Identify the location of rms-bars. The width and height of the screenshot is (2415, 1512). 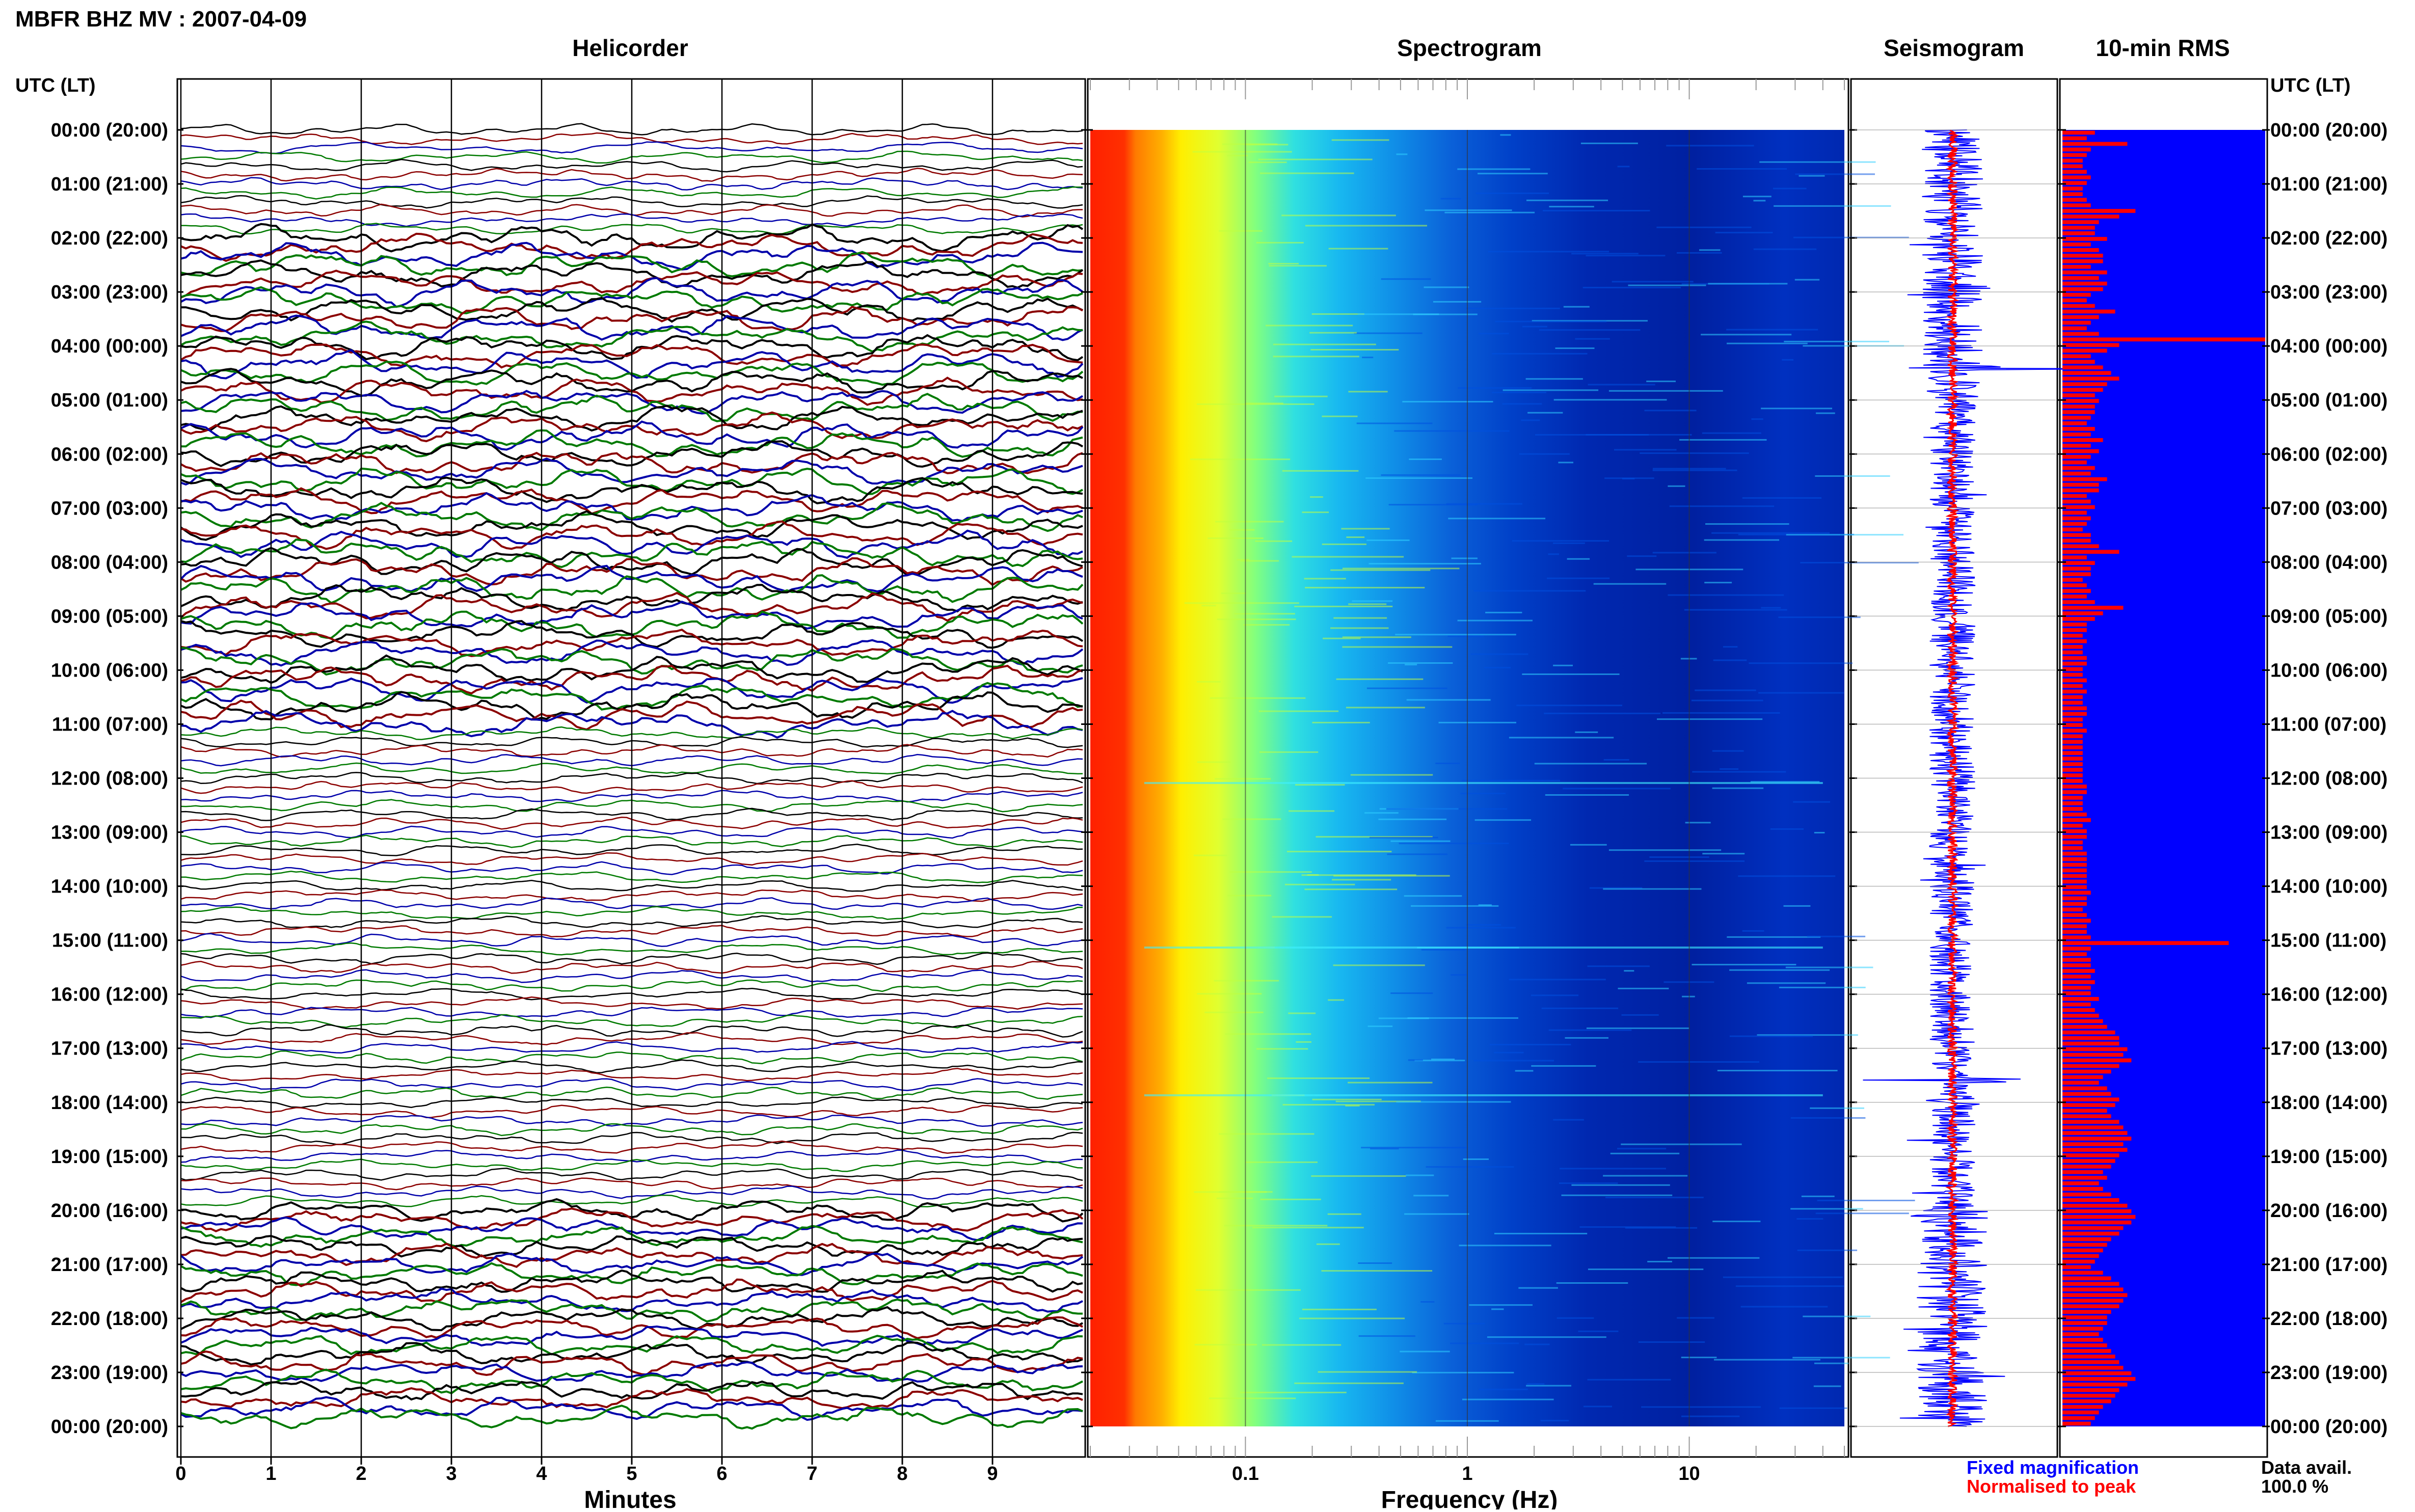
(2164, 778).